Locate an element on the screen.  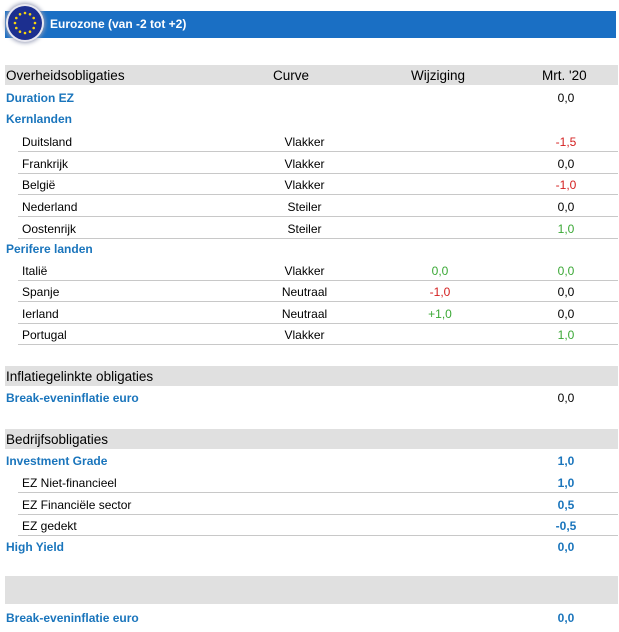
table-row: Oostenrijk Steiler 1,0 is located at coordinates (311, 228).